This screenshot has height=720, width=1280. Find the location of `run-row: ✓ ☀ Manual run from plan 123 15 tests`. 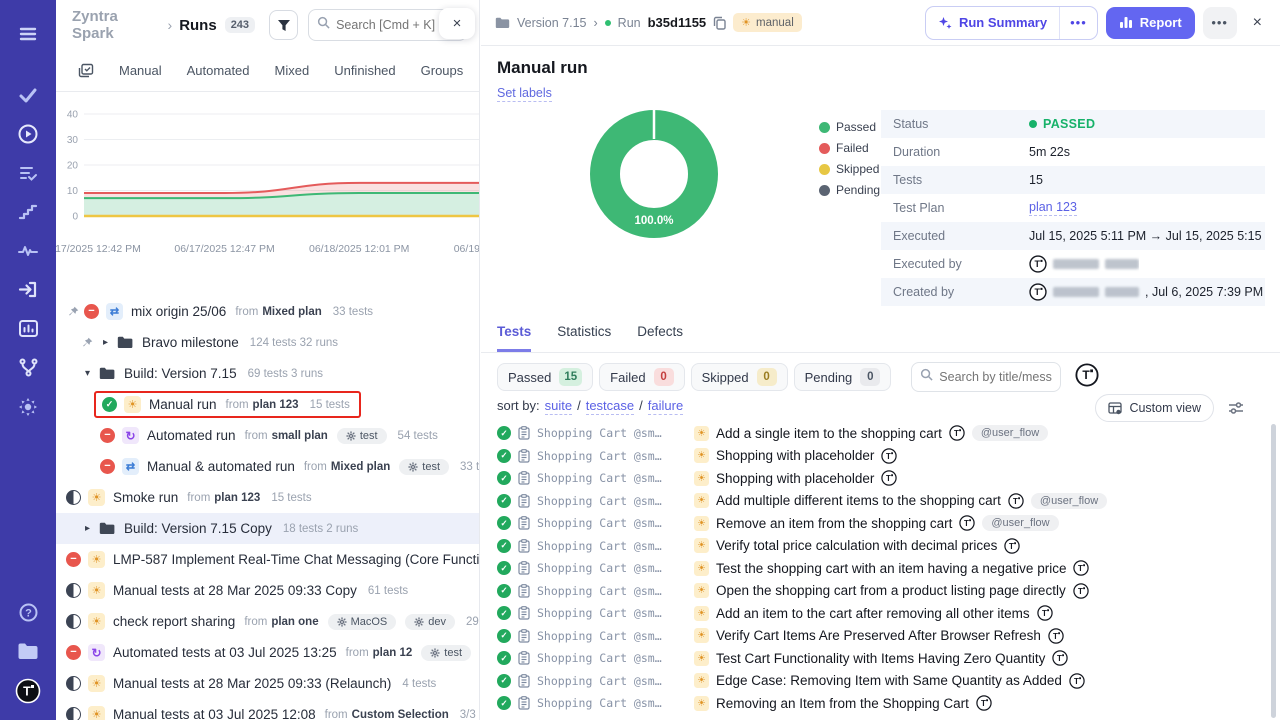

run-row: ✓ ☀ Manual run from plan 123 15 tests is located at coordinates (267, 404).